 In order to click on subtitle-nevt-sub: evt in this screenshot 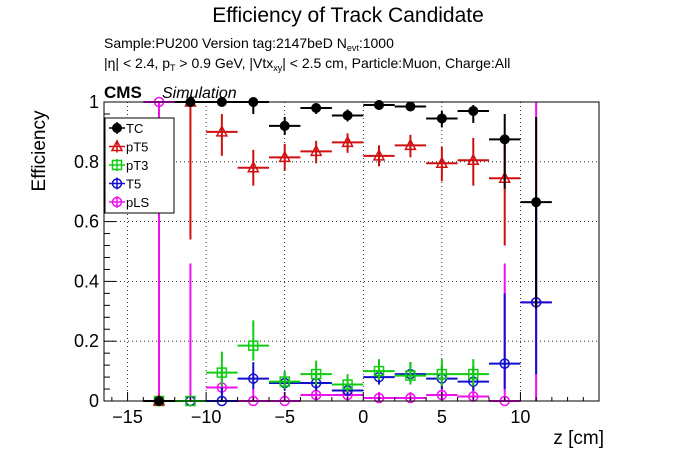, I will do `click(352, 48)`.